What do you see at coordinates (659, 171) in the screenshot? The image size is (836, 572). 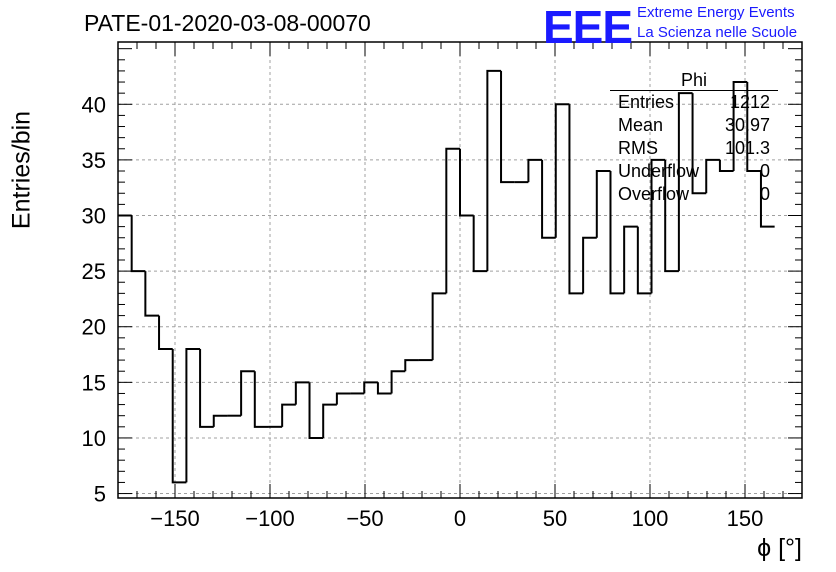 I see `stats-label: Underflow` at bounding box center [659, 171].